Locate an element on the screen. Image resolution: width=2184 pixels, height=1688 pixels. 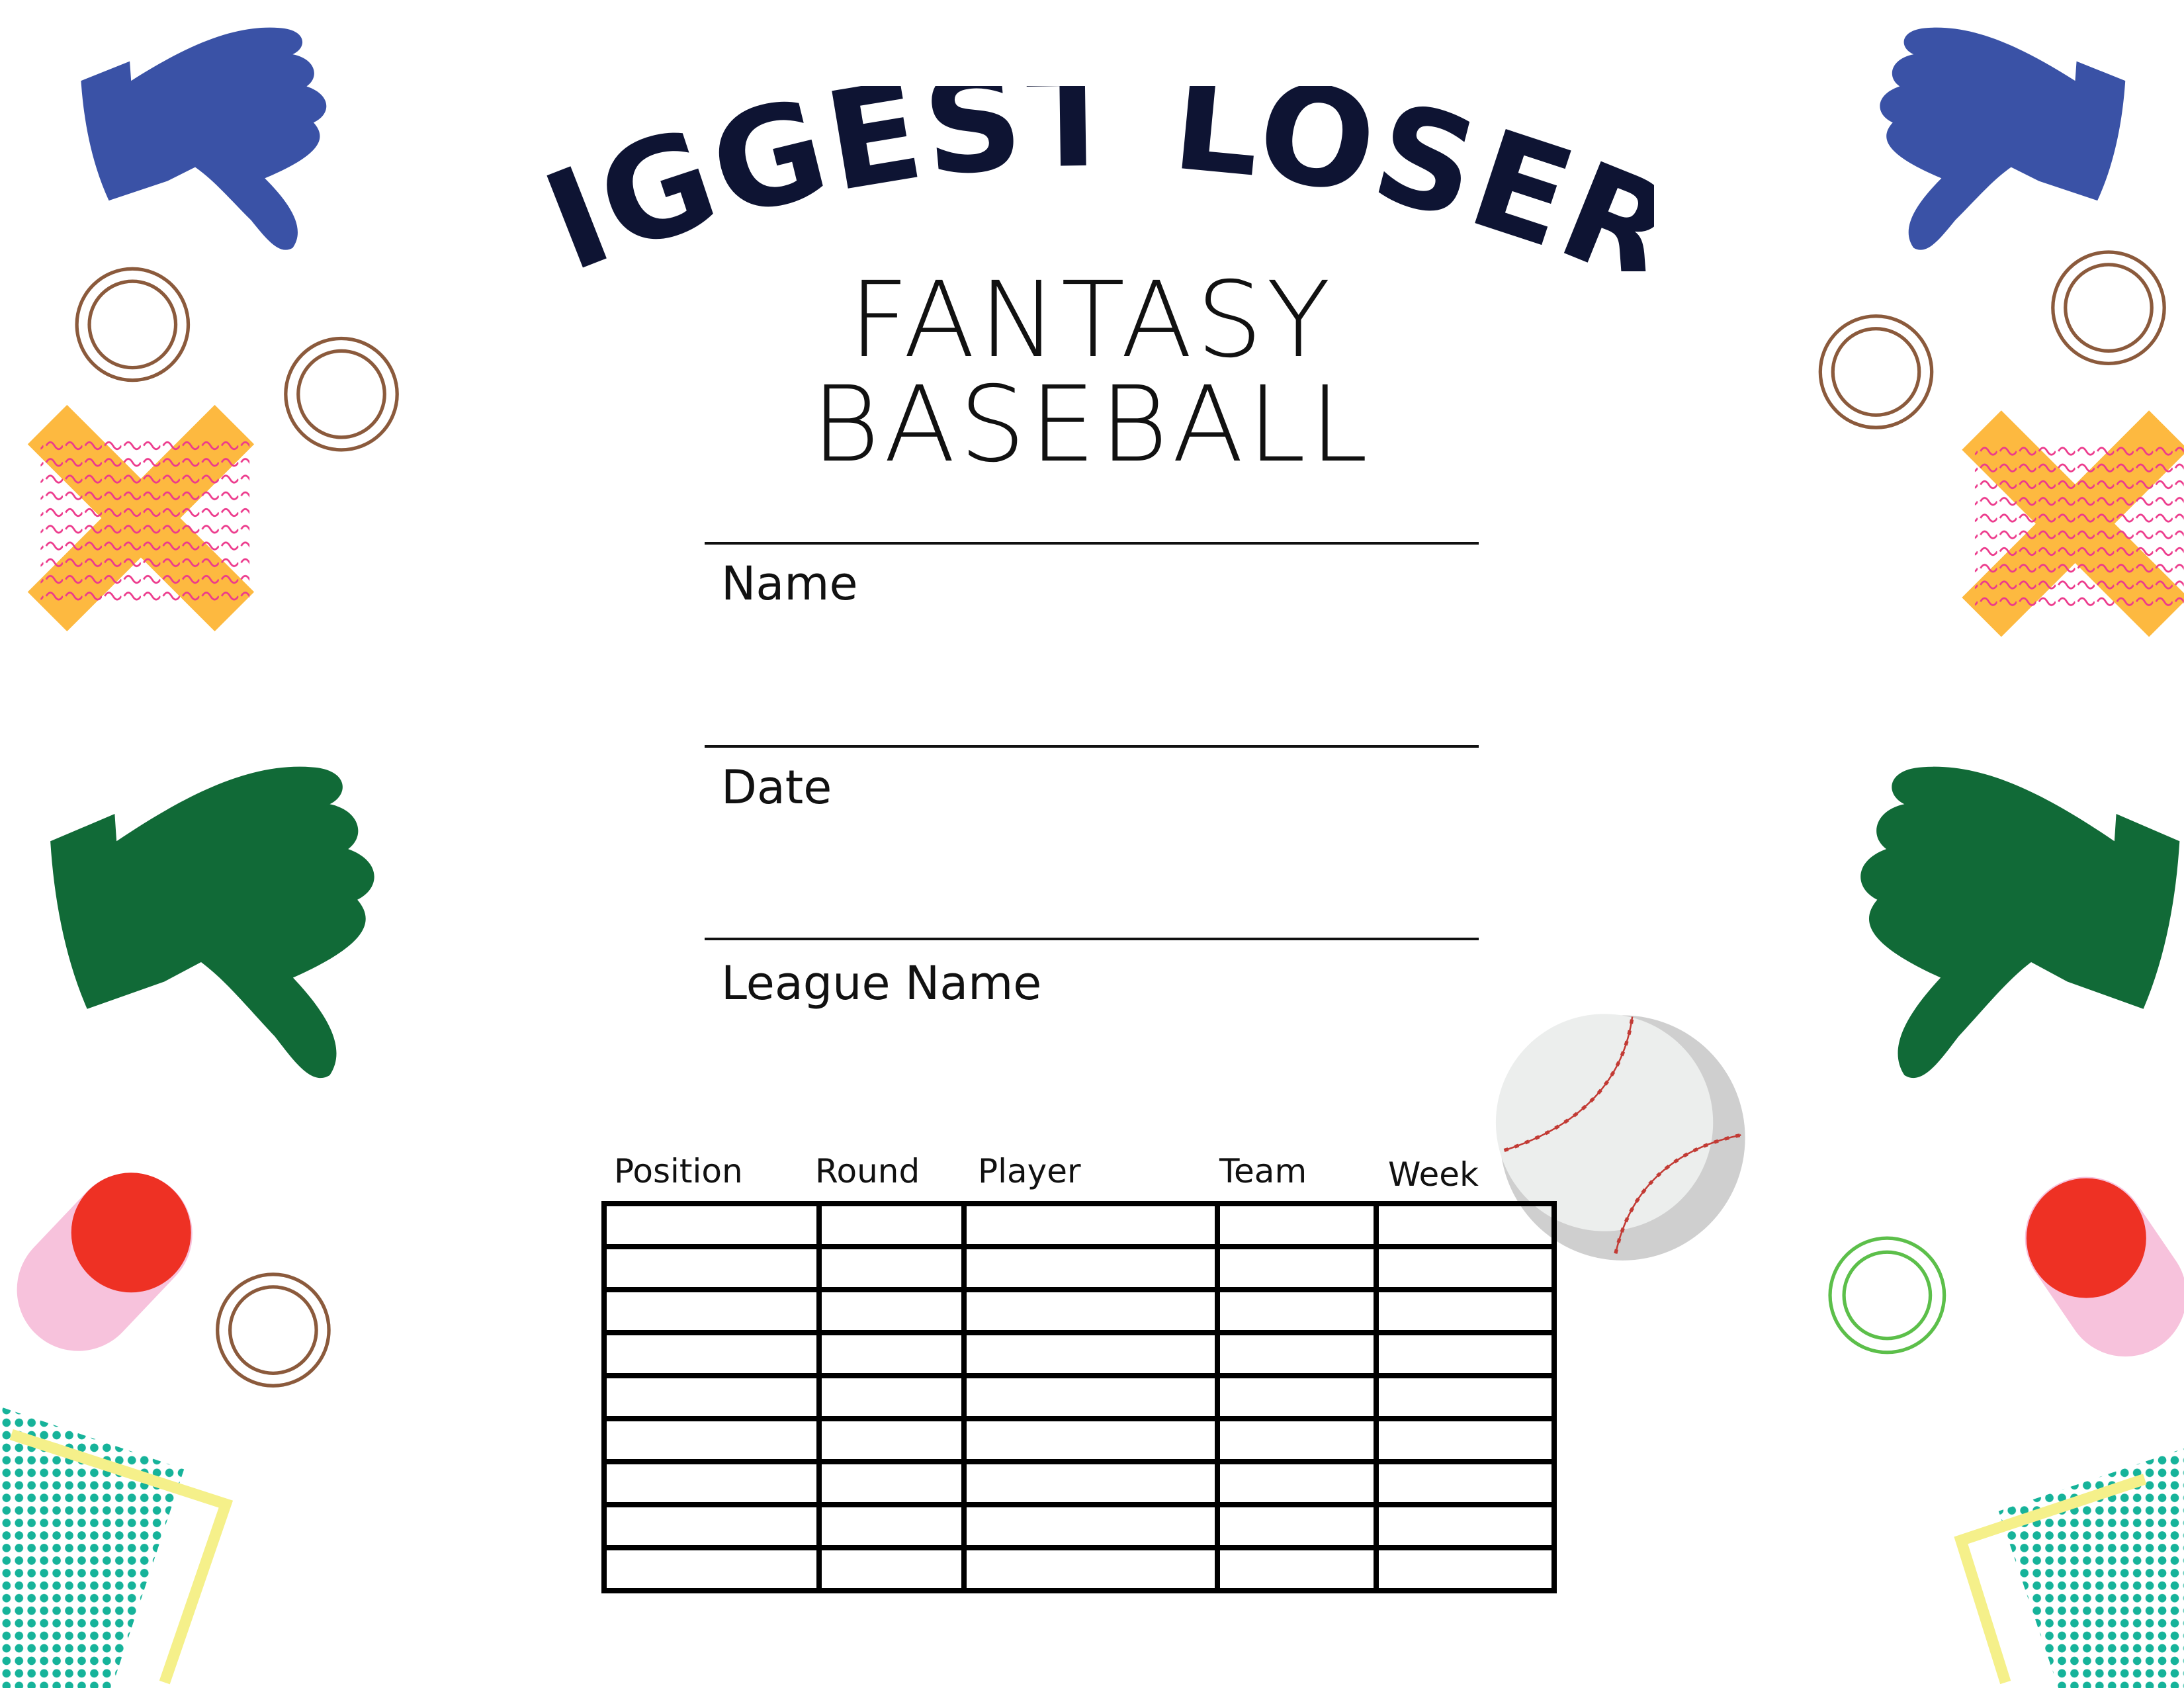
league-name-line is located at coordinates (1092, 939).